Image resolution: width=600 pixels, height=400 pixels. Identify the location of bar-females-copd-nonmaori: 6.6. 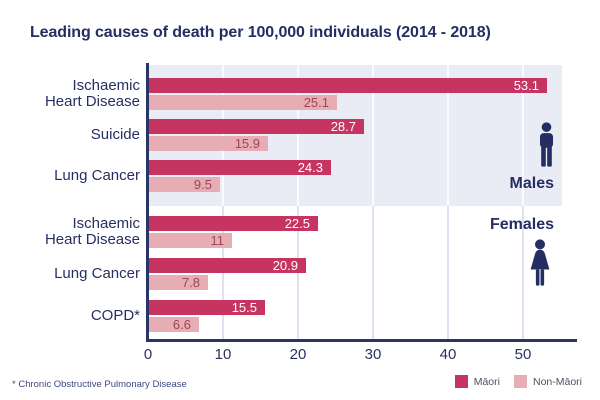
(174, 324).